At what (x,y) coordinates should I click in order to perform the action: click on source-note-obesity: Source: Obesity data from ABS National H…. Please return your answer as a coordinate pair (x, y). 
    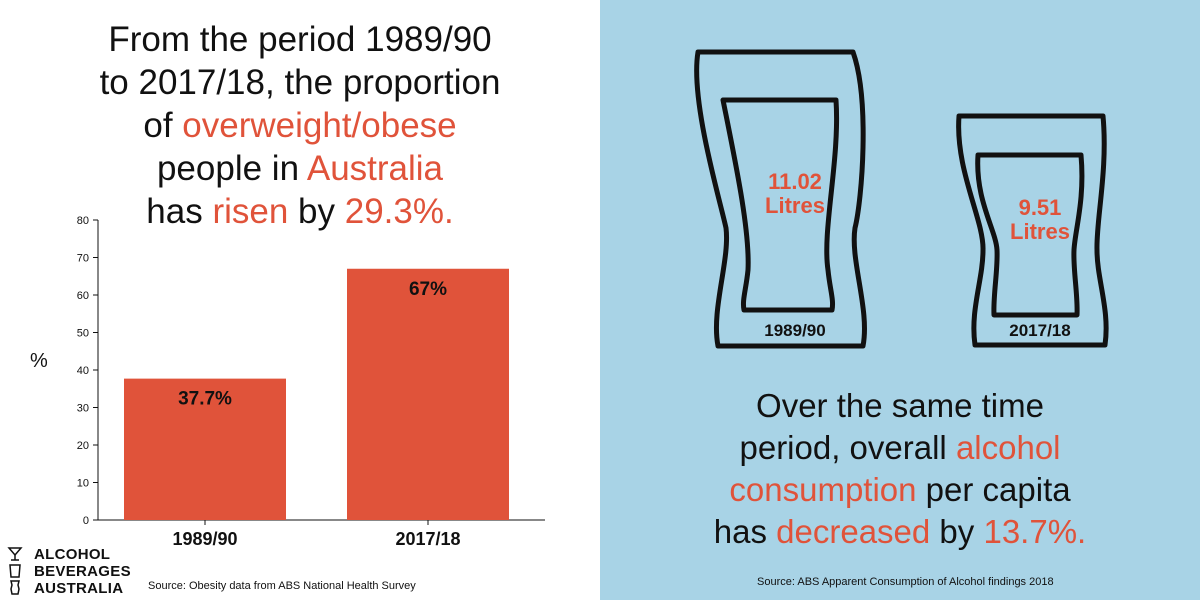
    Looking at the image, I should click on (282, 586).